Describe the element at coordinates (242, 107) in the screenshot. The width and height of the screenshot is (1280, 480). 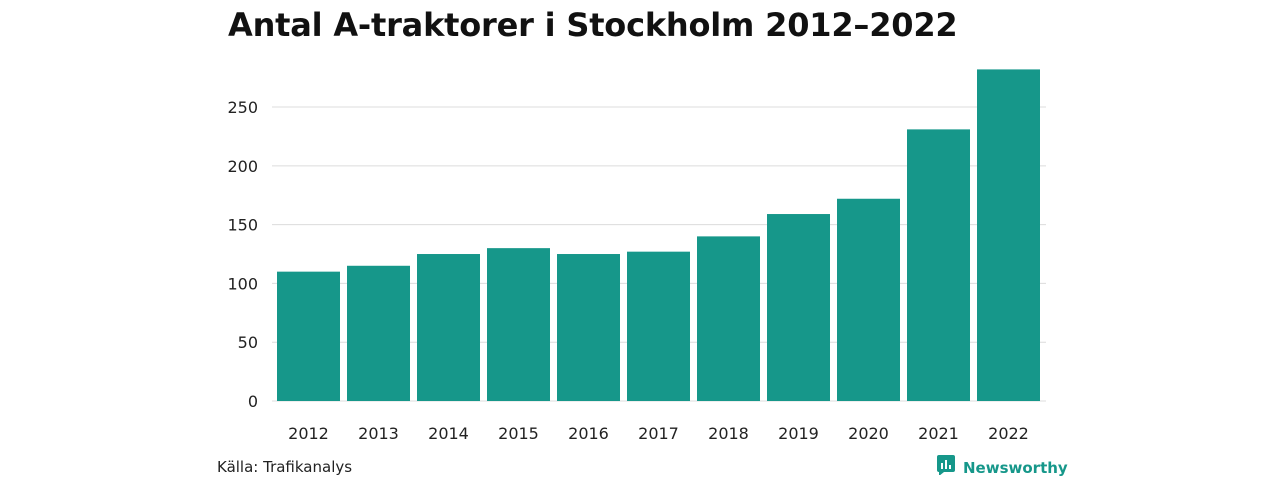
I see `y-tick-label: 250` at that location.